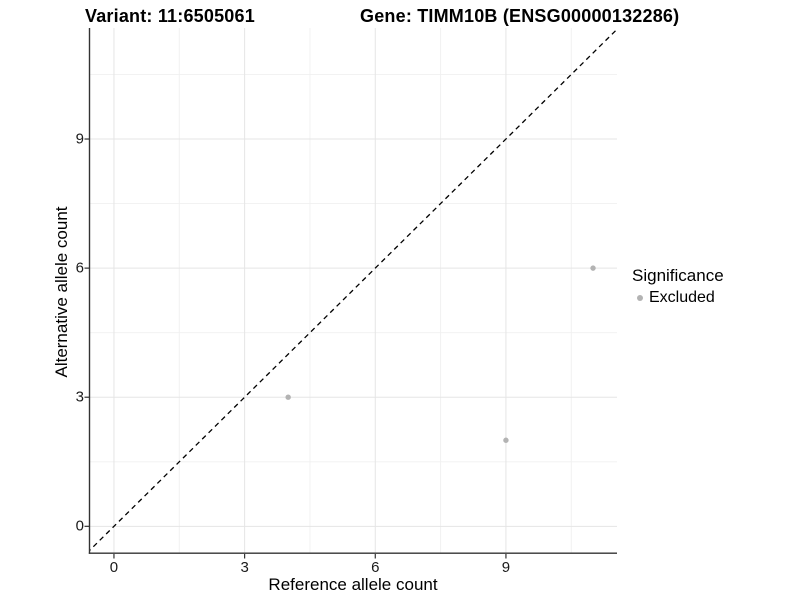 This screenshot has height=600, width=800. What do you see at coordinates (170, 16) in the screenshot?
I see `plot-title-variant: Variant: 11:6505061` at bounding box center [170, 16].